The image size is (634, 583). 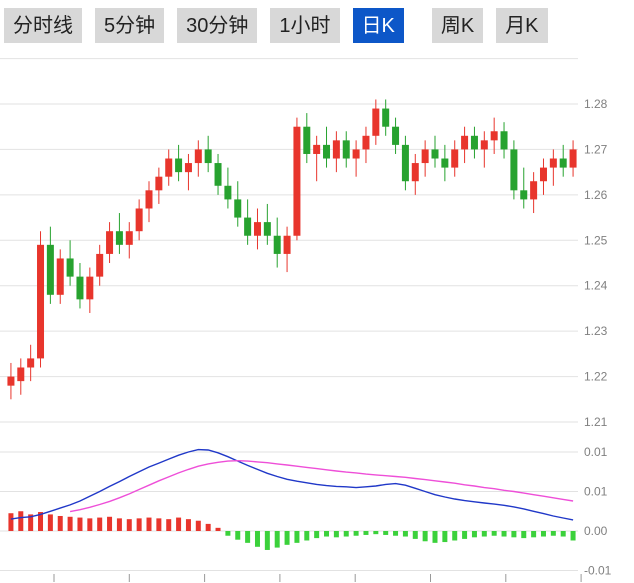 I want to click on timeframe-tabbar: 分时线 5分钟 30分钟 1小时 日K 周K 月K, so click(x=317, y=24).